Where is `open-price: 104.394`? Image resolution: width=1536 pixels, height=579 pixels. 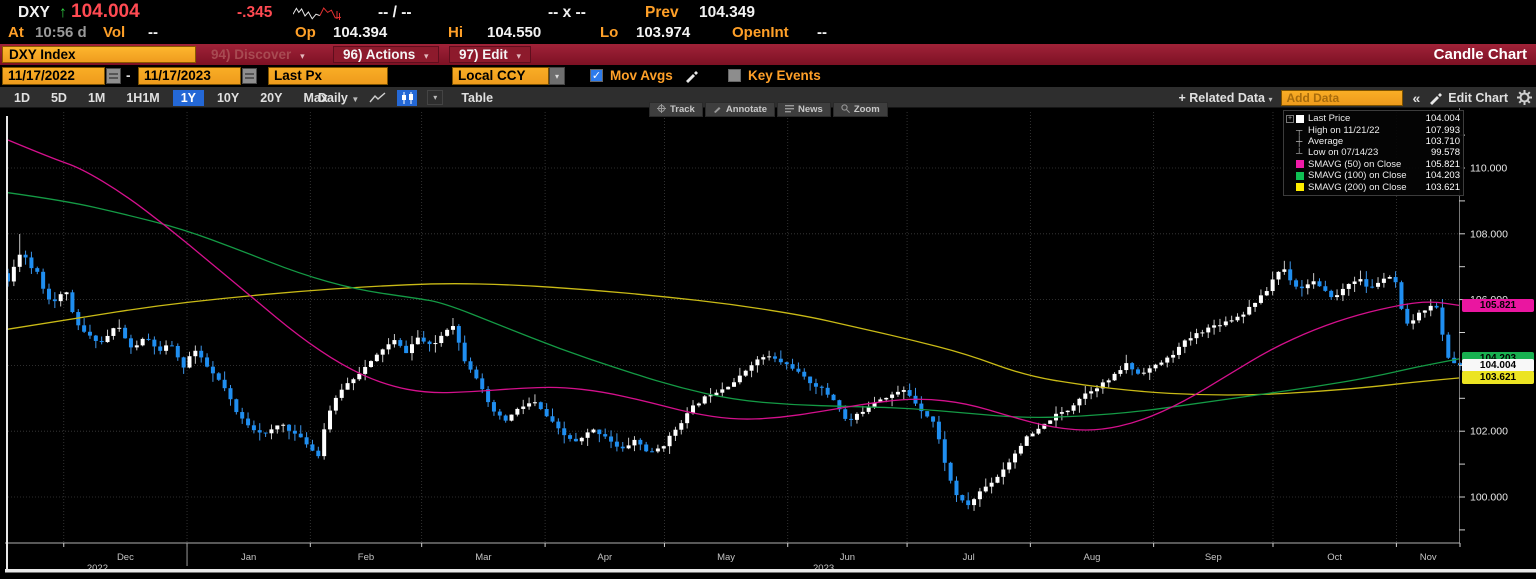 open-price: 104.394 is located at coordinates (360, 32).